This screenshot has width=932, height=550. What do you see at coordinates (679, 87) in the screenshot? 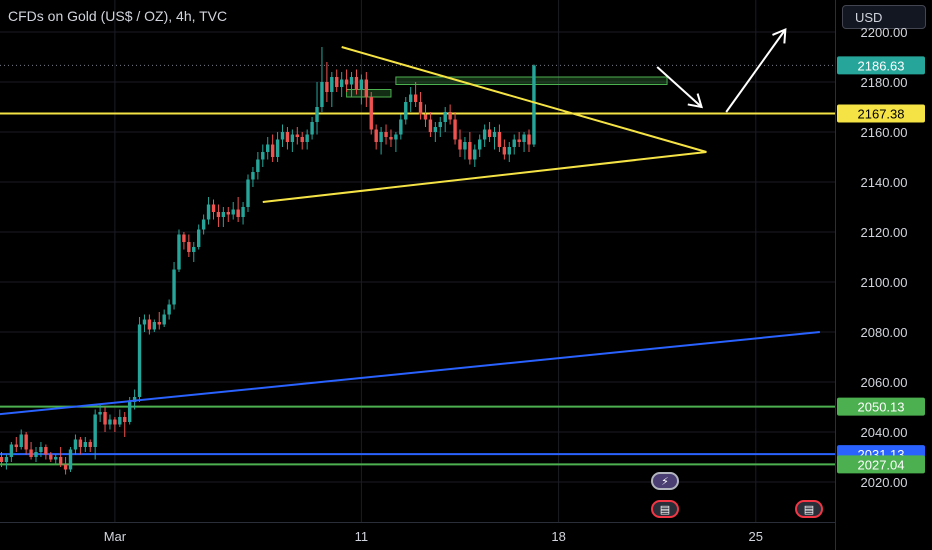
I see `forecast-arrow` at bounding box center [679, 87].